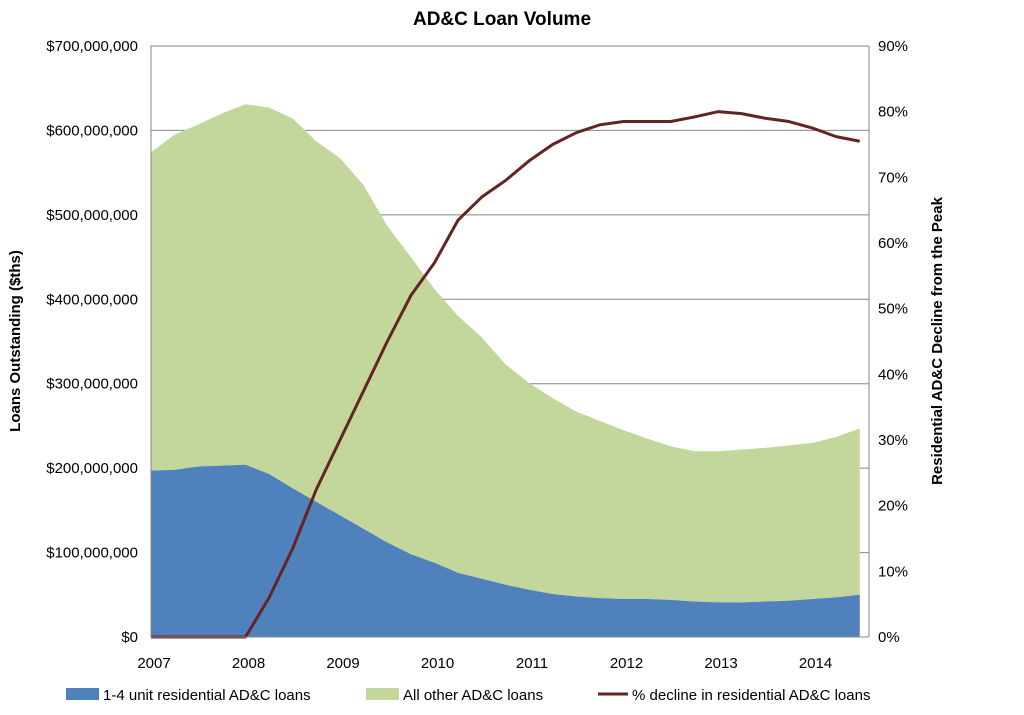  Describe the element at coordinates (153, 663) in the screenshot. I see `x-tick-label: 2007` at that location.